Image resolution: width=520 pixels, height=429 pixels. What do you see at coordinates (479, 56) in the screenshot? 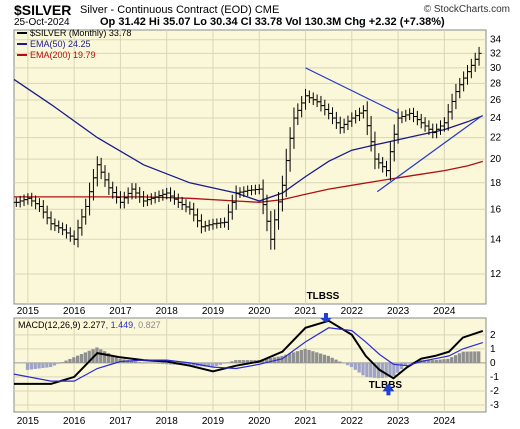
I see `price-bar` at bounding box center [479, 56].